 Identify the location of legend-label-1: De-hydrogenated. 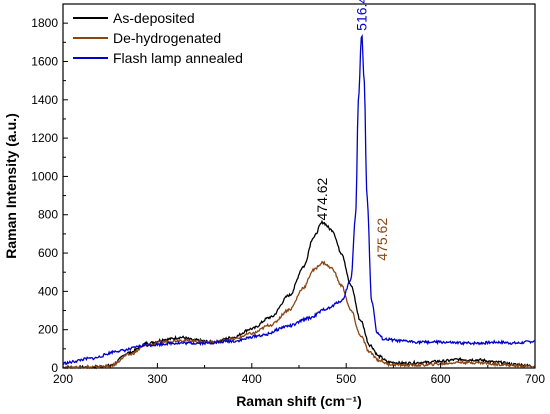
(167, 38).